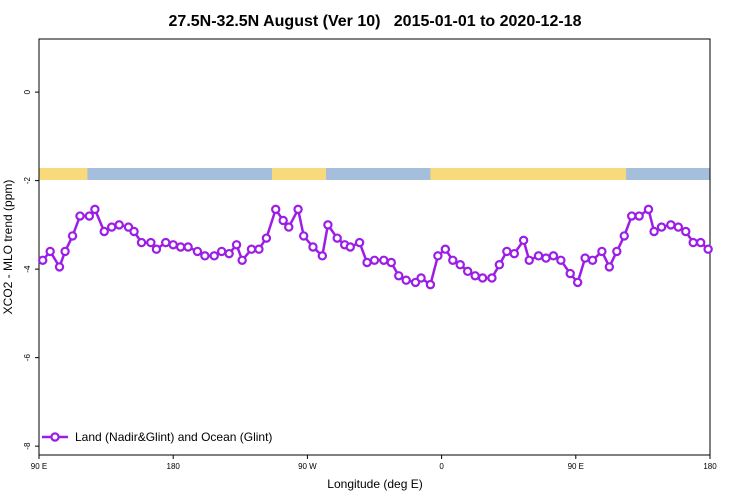  Describe the element at coordinates (27, 269) in the screenshot. I see `y-tick-label: -4` at that location.